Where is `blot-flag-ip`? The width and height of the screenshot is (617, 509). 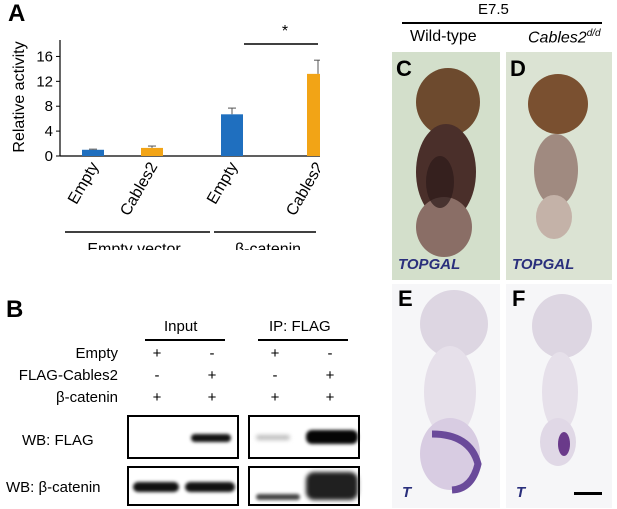
blot-flag-ip is located at coordinates (304, 437).